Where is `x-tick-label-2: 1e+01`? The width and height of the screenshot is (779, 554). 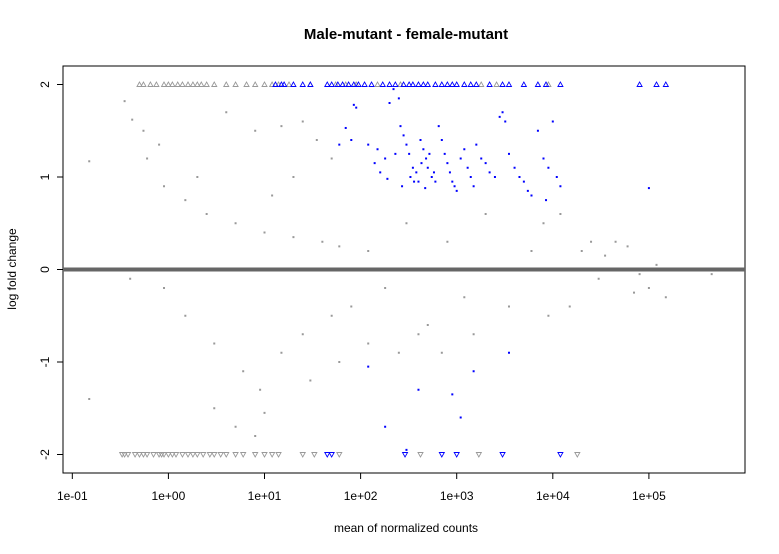
x-tick-label-2: 1e+01 is located at coordinates (265, 496).